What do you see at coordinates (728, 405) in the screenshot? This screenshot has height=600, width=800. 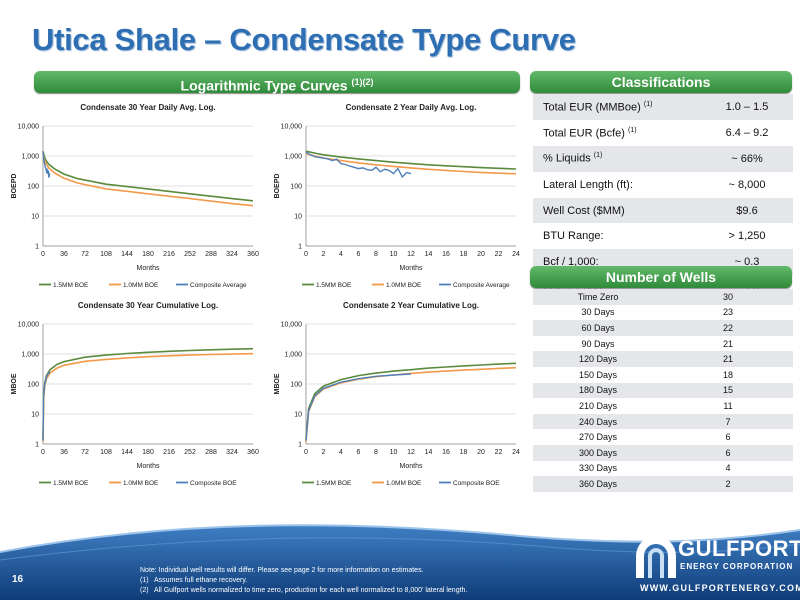 I see `wells-count: 11` at bounding box center [728, 405].